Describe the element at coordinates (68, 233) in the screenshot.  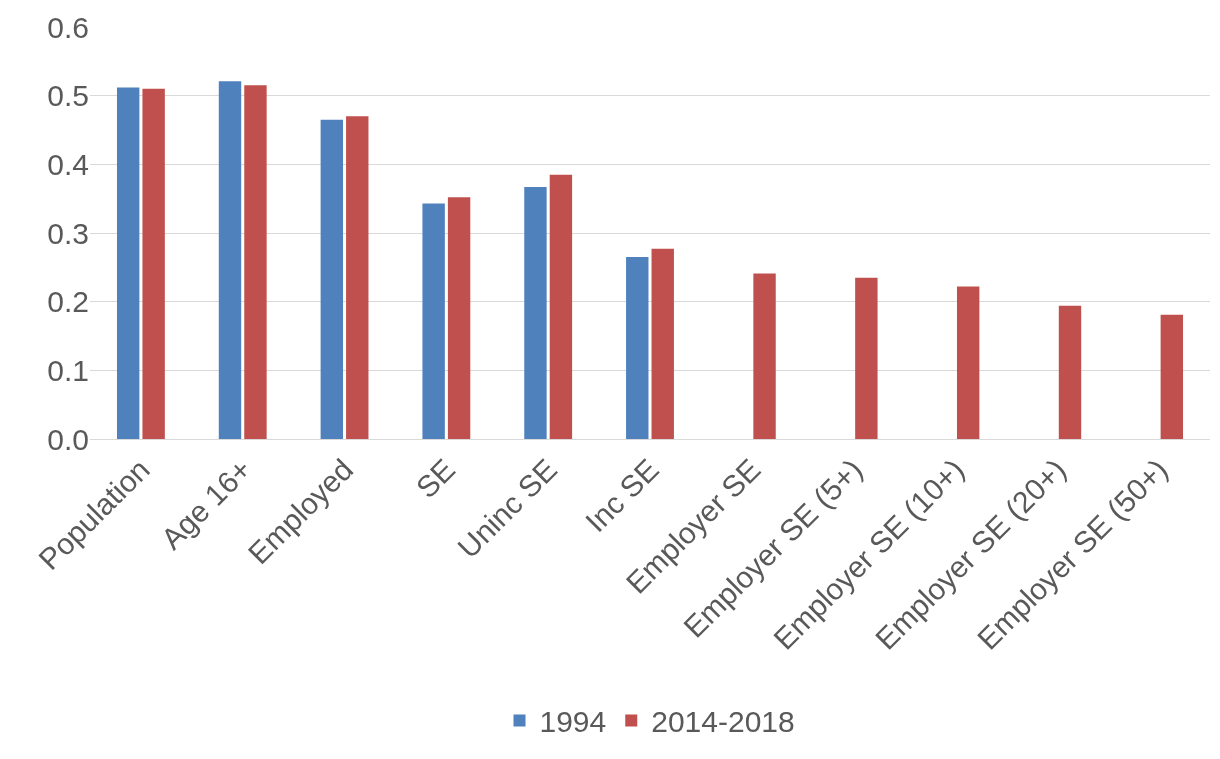
I see `y-tick-label: 0.3` at that location.